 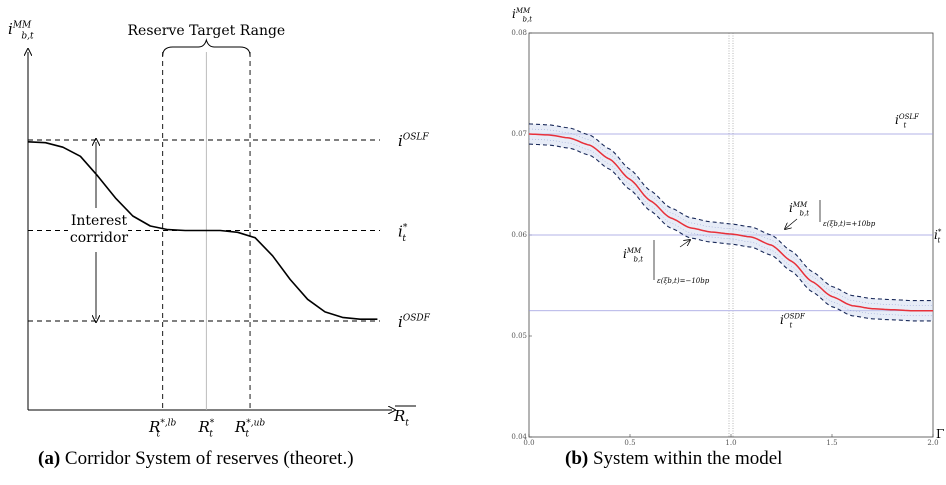 What do you see at coordinates (849, 224) in the screenshot?
I see `annotation-upper-cond: ε(ξb,t)=+10bp` at bounding box center [849, 224].